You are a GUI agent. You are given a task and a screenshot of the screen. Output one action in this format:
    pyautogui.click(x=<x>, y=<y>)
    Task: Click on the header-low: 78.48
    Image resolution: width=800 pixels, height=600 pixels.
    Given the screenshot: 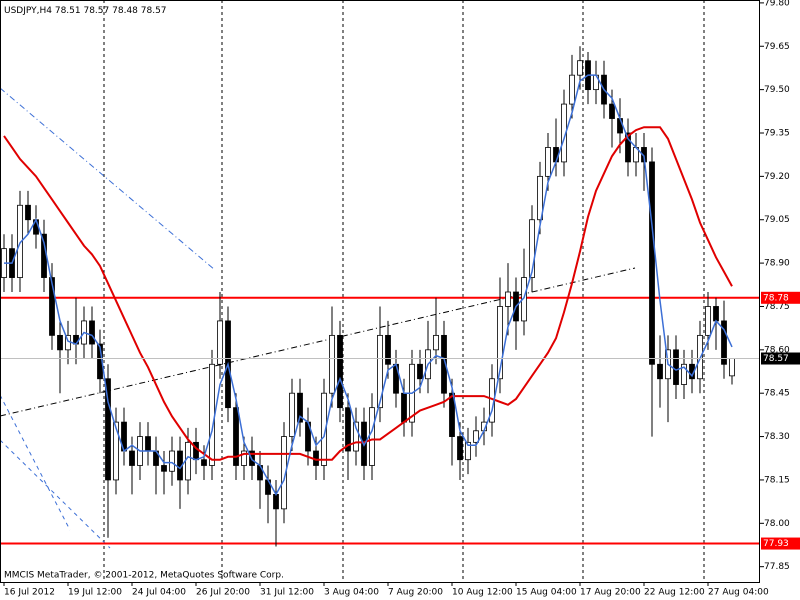 What is the action you would take?
    pyautogui.click(x=125, y=11)
    